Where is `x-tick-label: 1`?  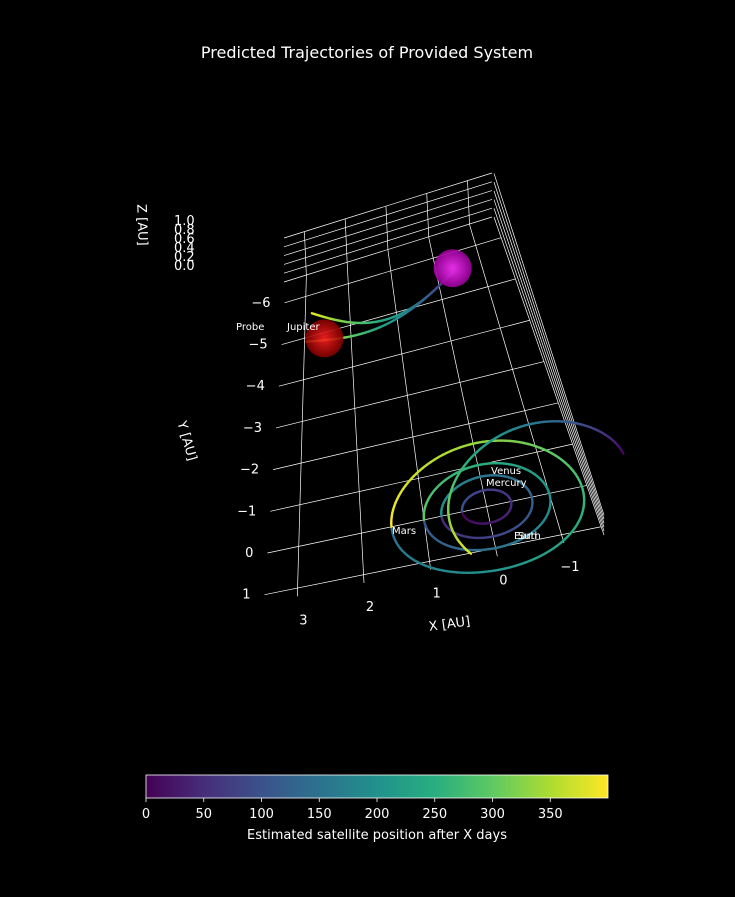 x-tick-label: 1 is located at coordinates (437, 594).